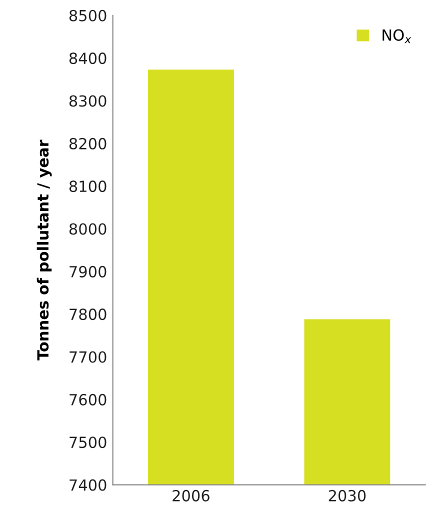 The height and width of the screenshot is (513, 434). I want to click on y-tick-label: 8300, so click(87, 101).